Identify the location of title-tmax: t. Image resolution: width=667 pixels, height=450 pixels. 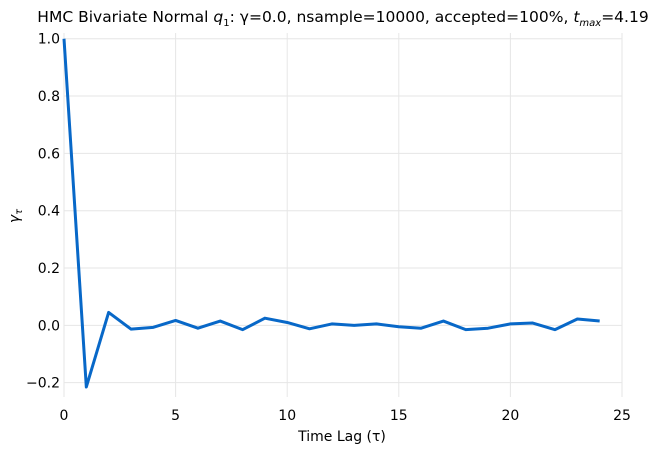
(576, 17).